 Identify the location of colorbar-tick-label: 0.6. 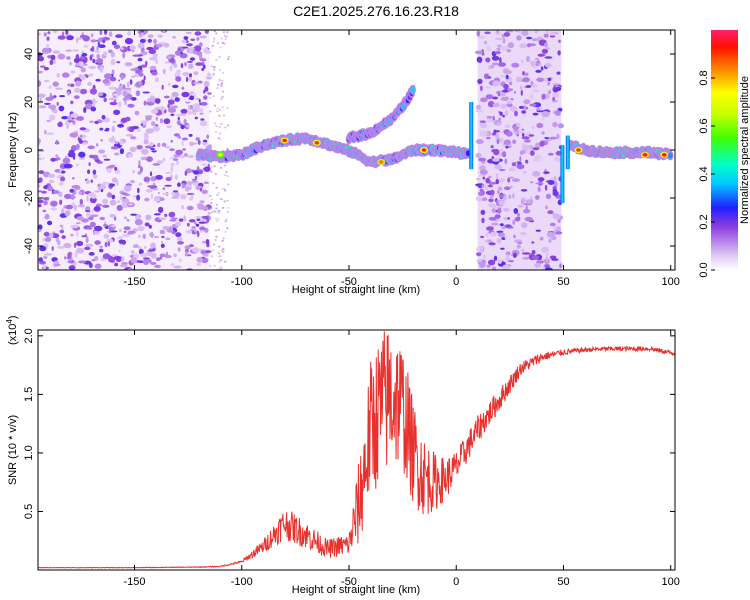
(704, 125).